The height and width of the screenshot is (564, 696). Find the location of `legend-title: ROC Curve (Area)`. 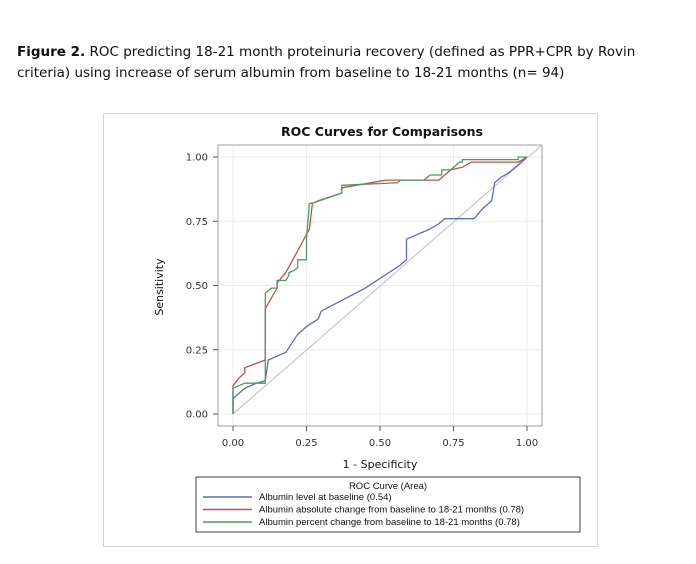

legend-title: ROC Curve (Area) is located at coordinates (388, 486).